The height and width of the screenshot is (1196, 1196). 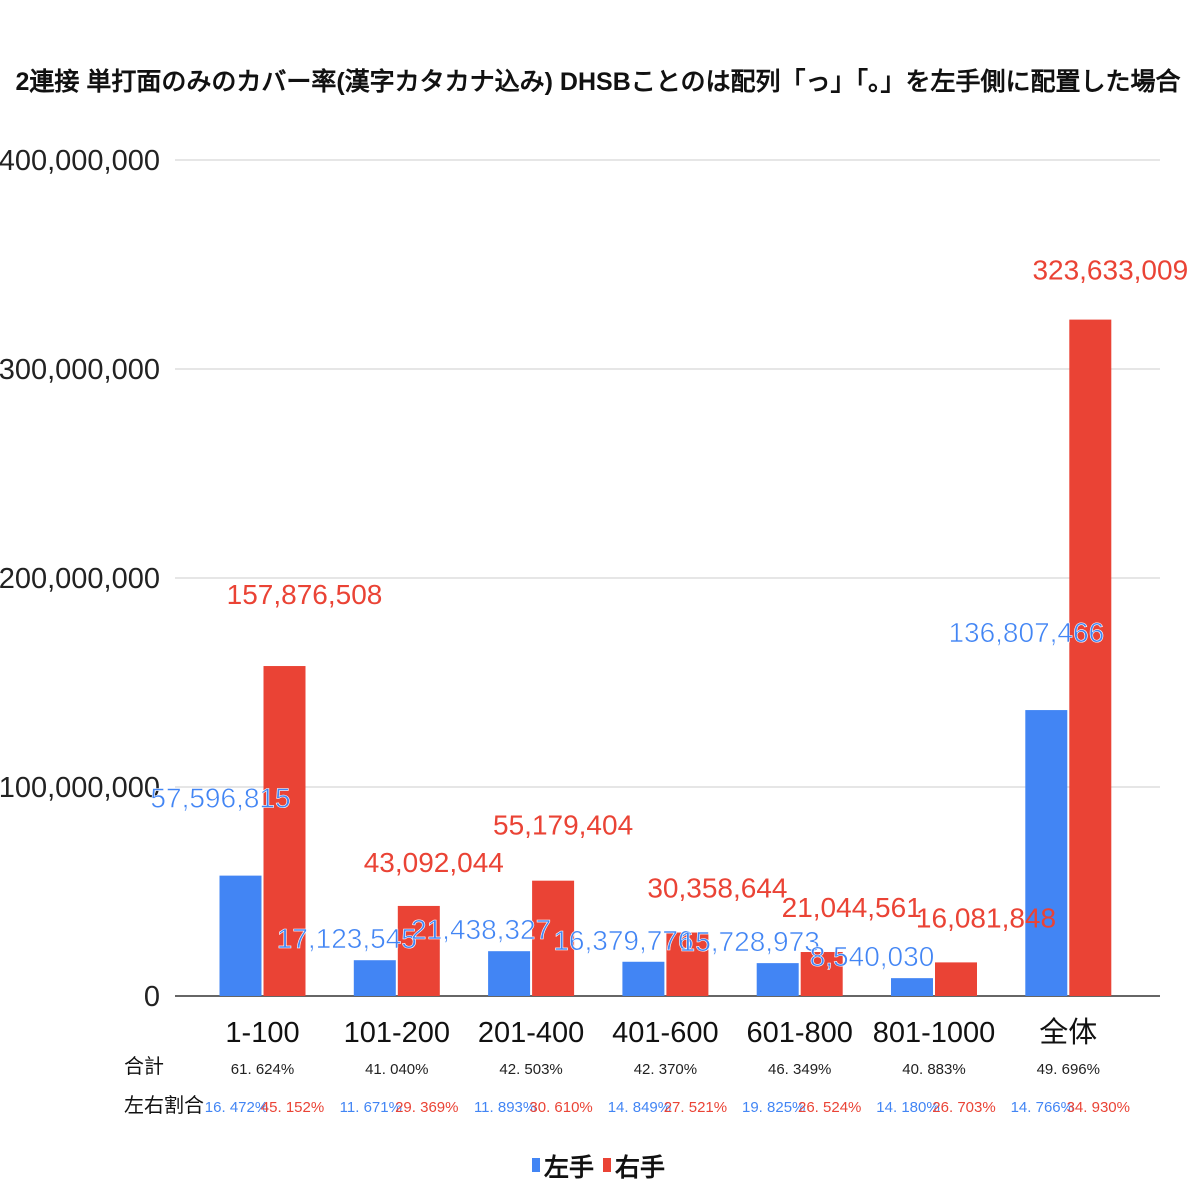 I want to click on y-tick-label: 200,000,000, so click(x=80, y=579).